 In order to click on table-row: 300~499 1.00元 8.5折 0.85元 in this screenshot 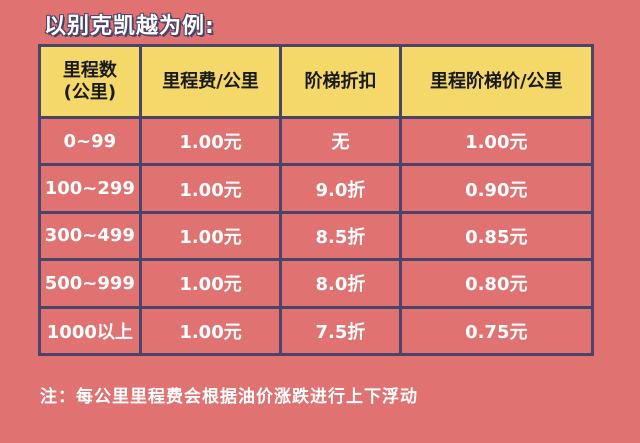, I will do `click(316, 236)`.